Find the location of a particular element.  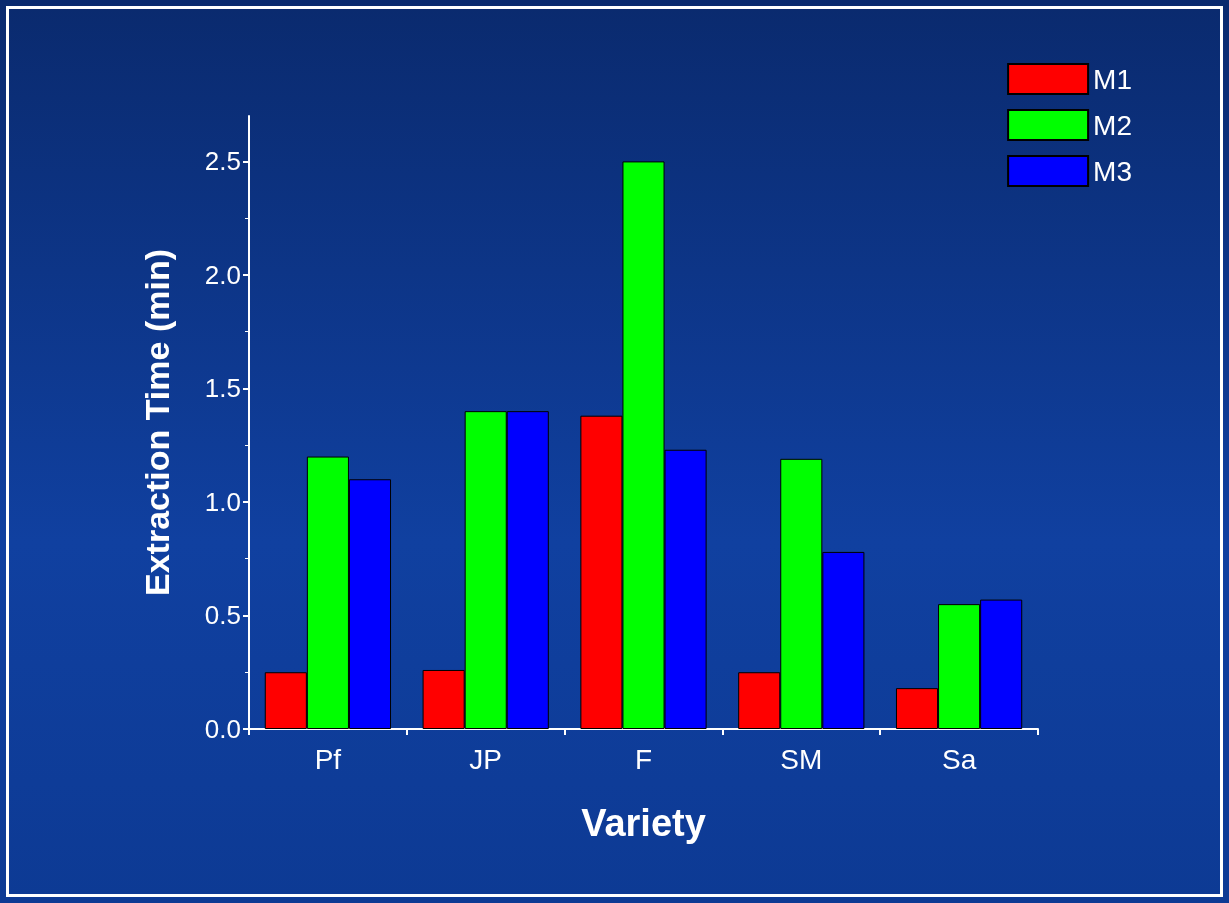

legend-label: M3 is located at coordinates (1113, 171).